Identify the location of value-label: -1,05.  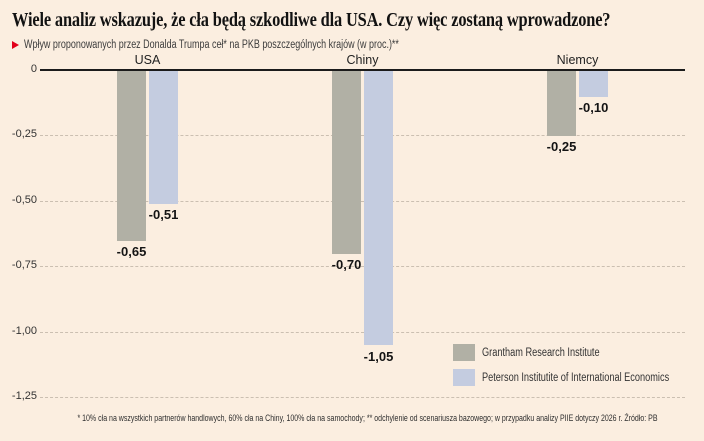
(378, 356).